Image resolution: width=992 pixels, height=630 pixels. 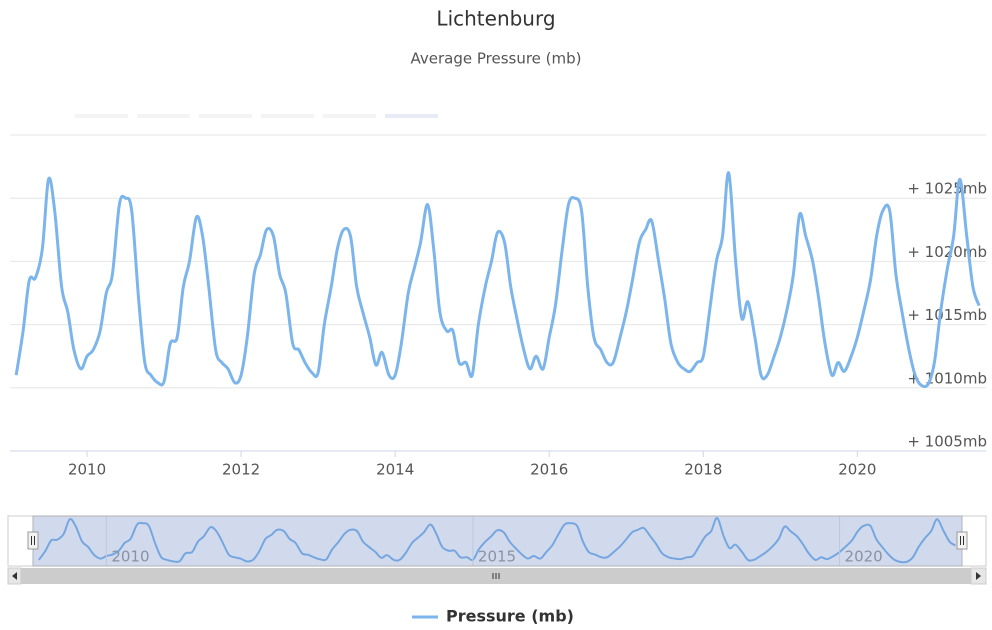 I want to click on range-selector, so click(x=256, y=116).